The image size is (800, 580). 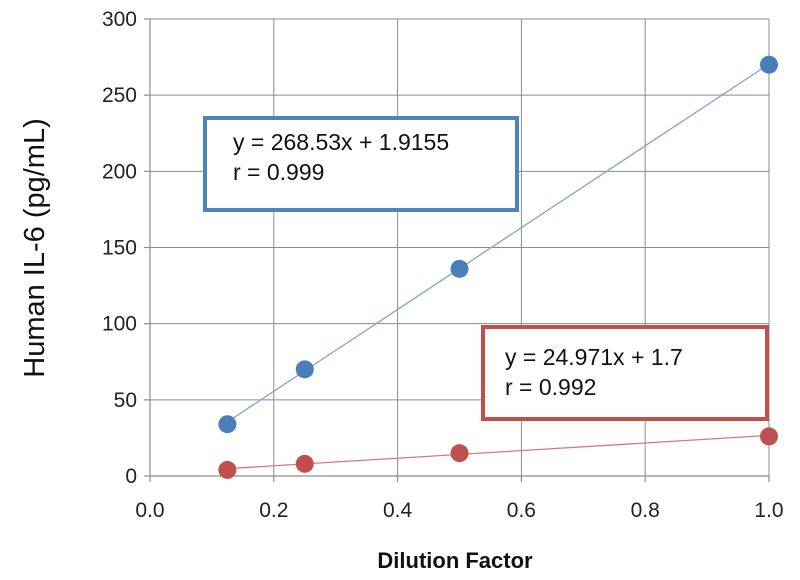 What do you see at coordinates (768, 510) in the screenshot?
I see `x-tick-label: 1.0` at bounding box center [768, 510].